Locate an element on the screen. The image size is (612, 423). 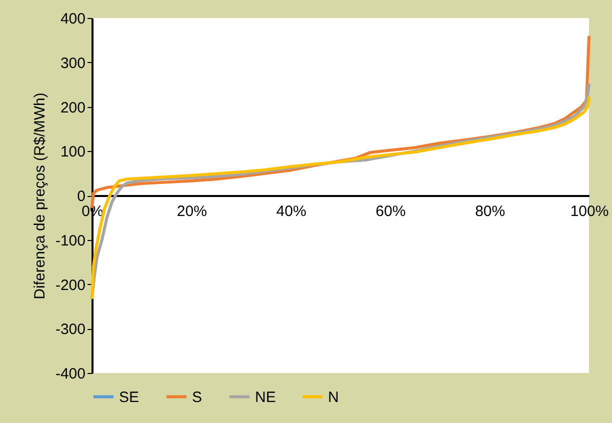
x-tick-label: 100% is located at coordinates (589, 211).